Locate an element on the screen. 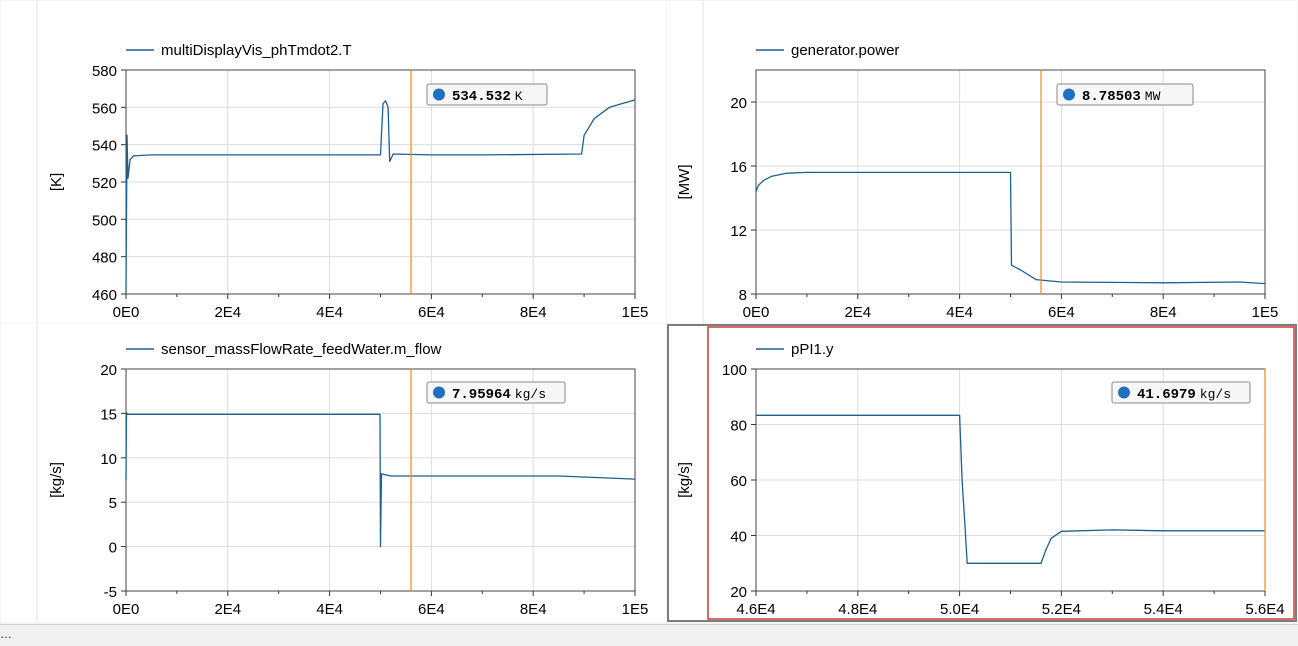  readout-value: 534.532 is located at coordinates (481, 97).